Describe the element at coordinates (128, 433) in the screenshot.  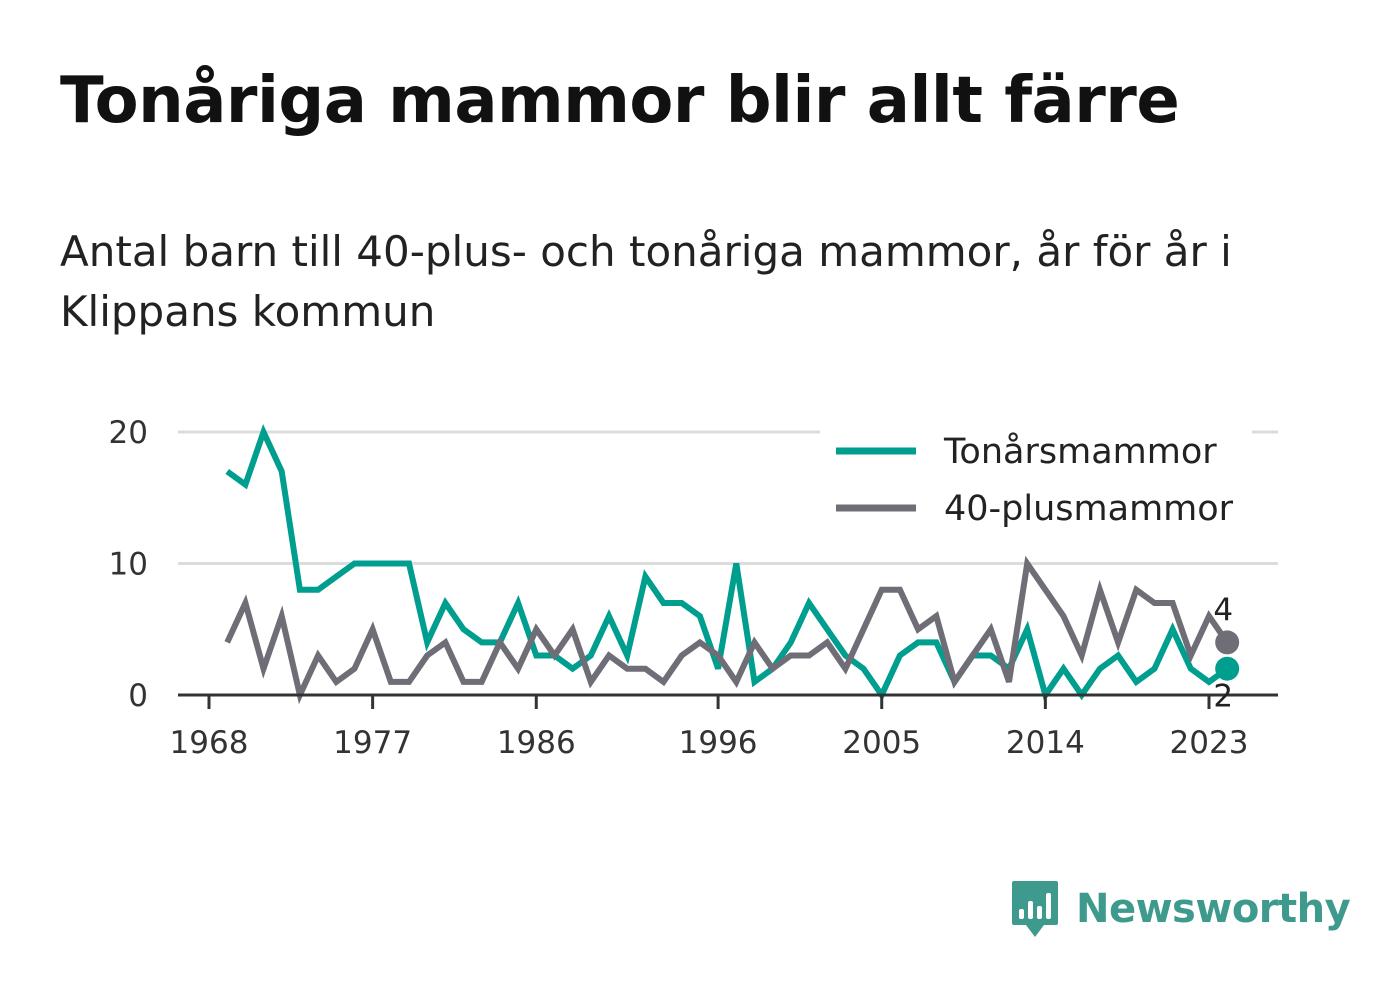
I see `y-tick-label: 20` at that location.